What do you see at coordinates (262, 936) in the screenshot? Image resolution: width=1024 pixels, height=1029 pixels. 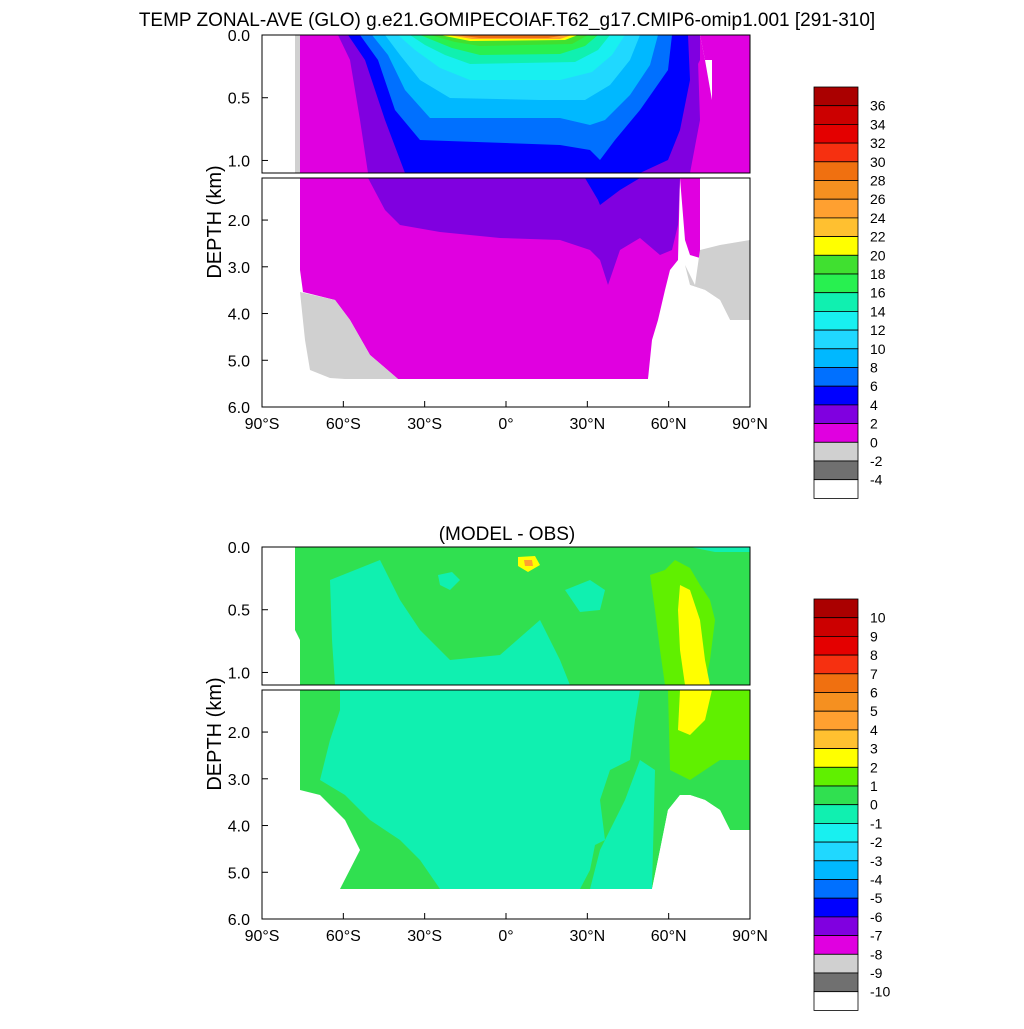 I see `x-tick-label: 90°S` at bounding box center [262, 936].